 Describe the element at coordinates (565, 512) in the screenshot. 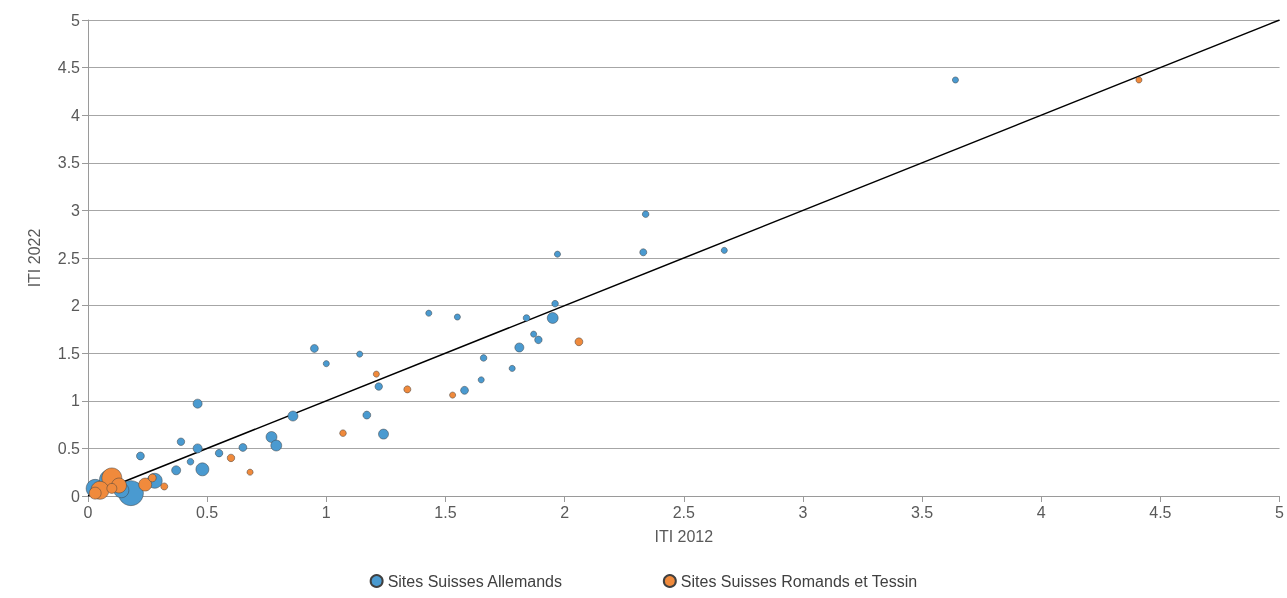

I see `x-tick-label: 2` at that location.